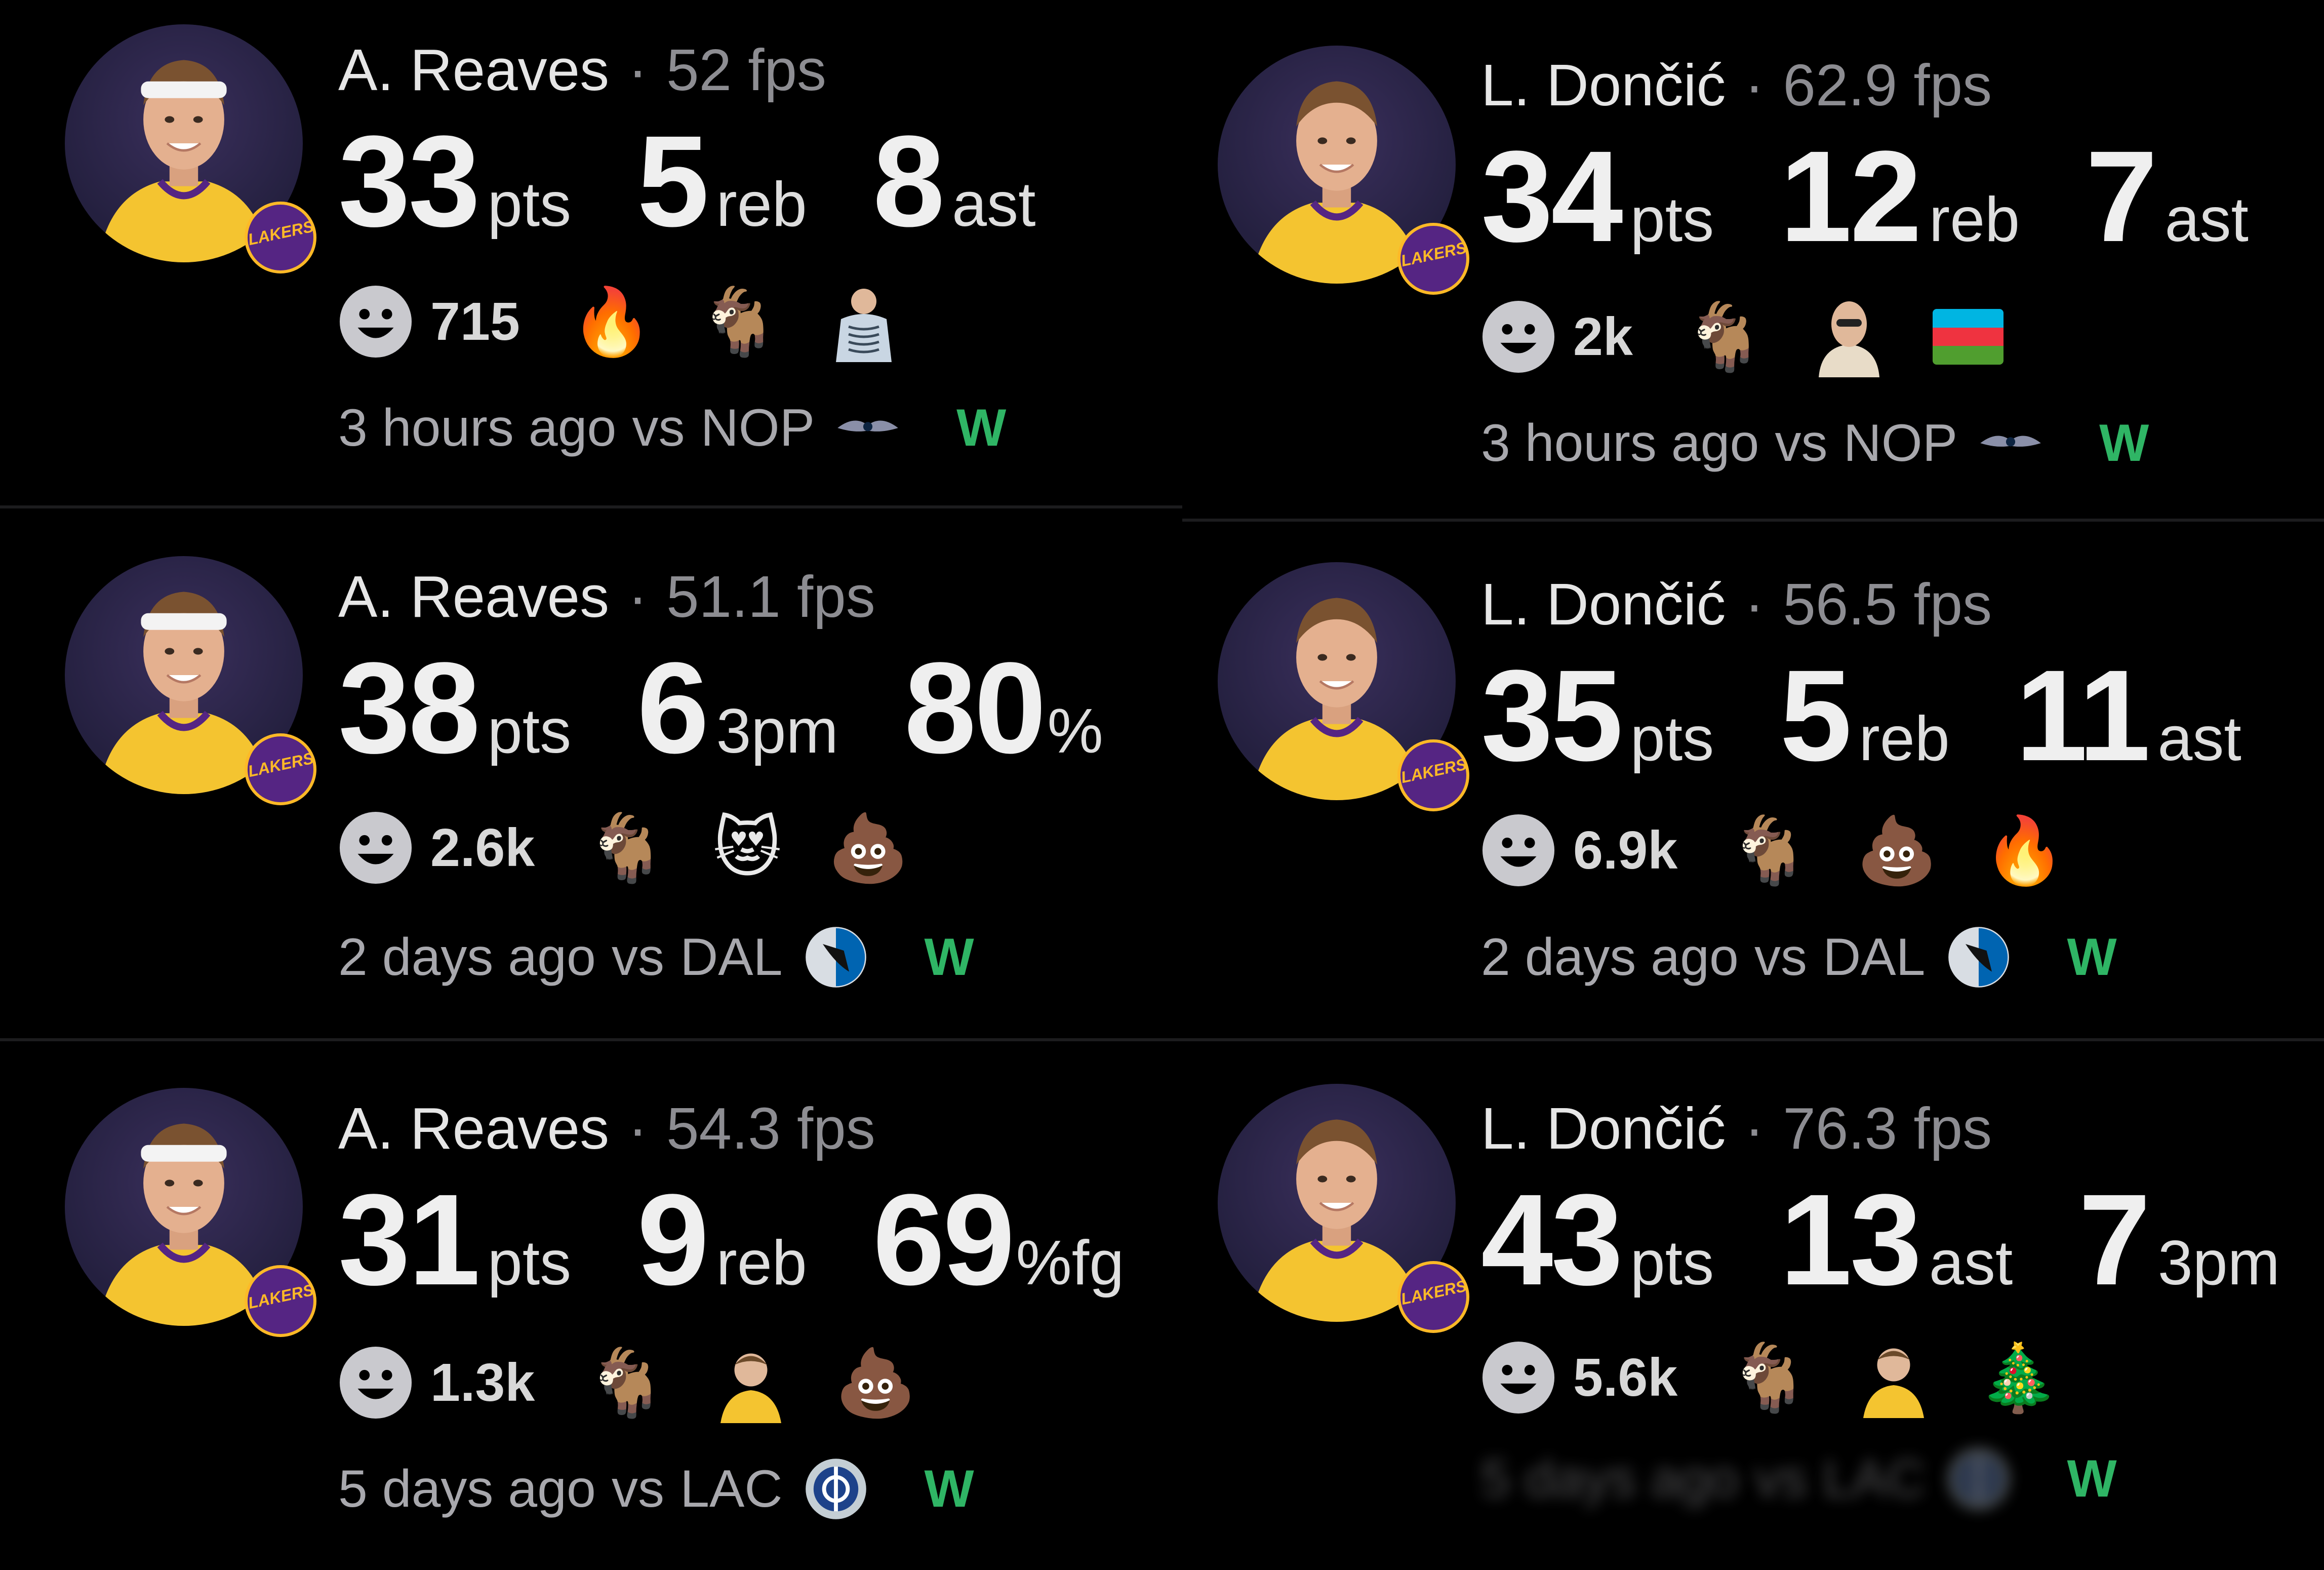 This screenshot has height=1570, width=2324. I want to click on stat-line: 33 pts 5 reb 8 ast, so click(687, 181).